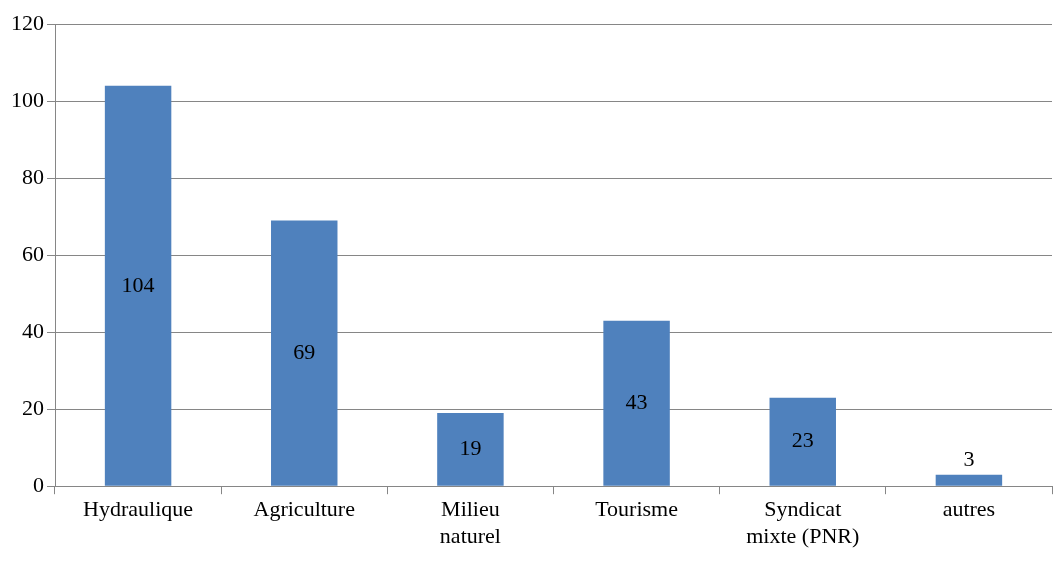  What do you see at coordinates (33, 330) in the screenshot?
I see `y-tick-label: 40` at bounding box center [33, 330].